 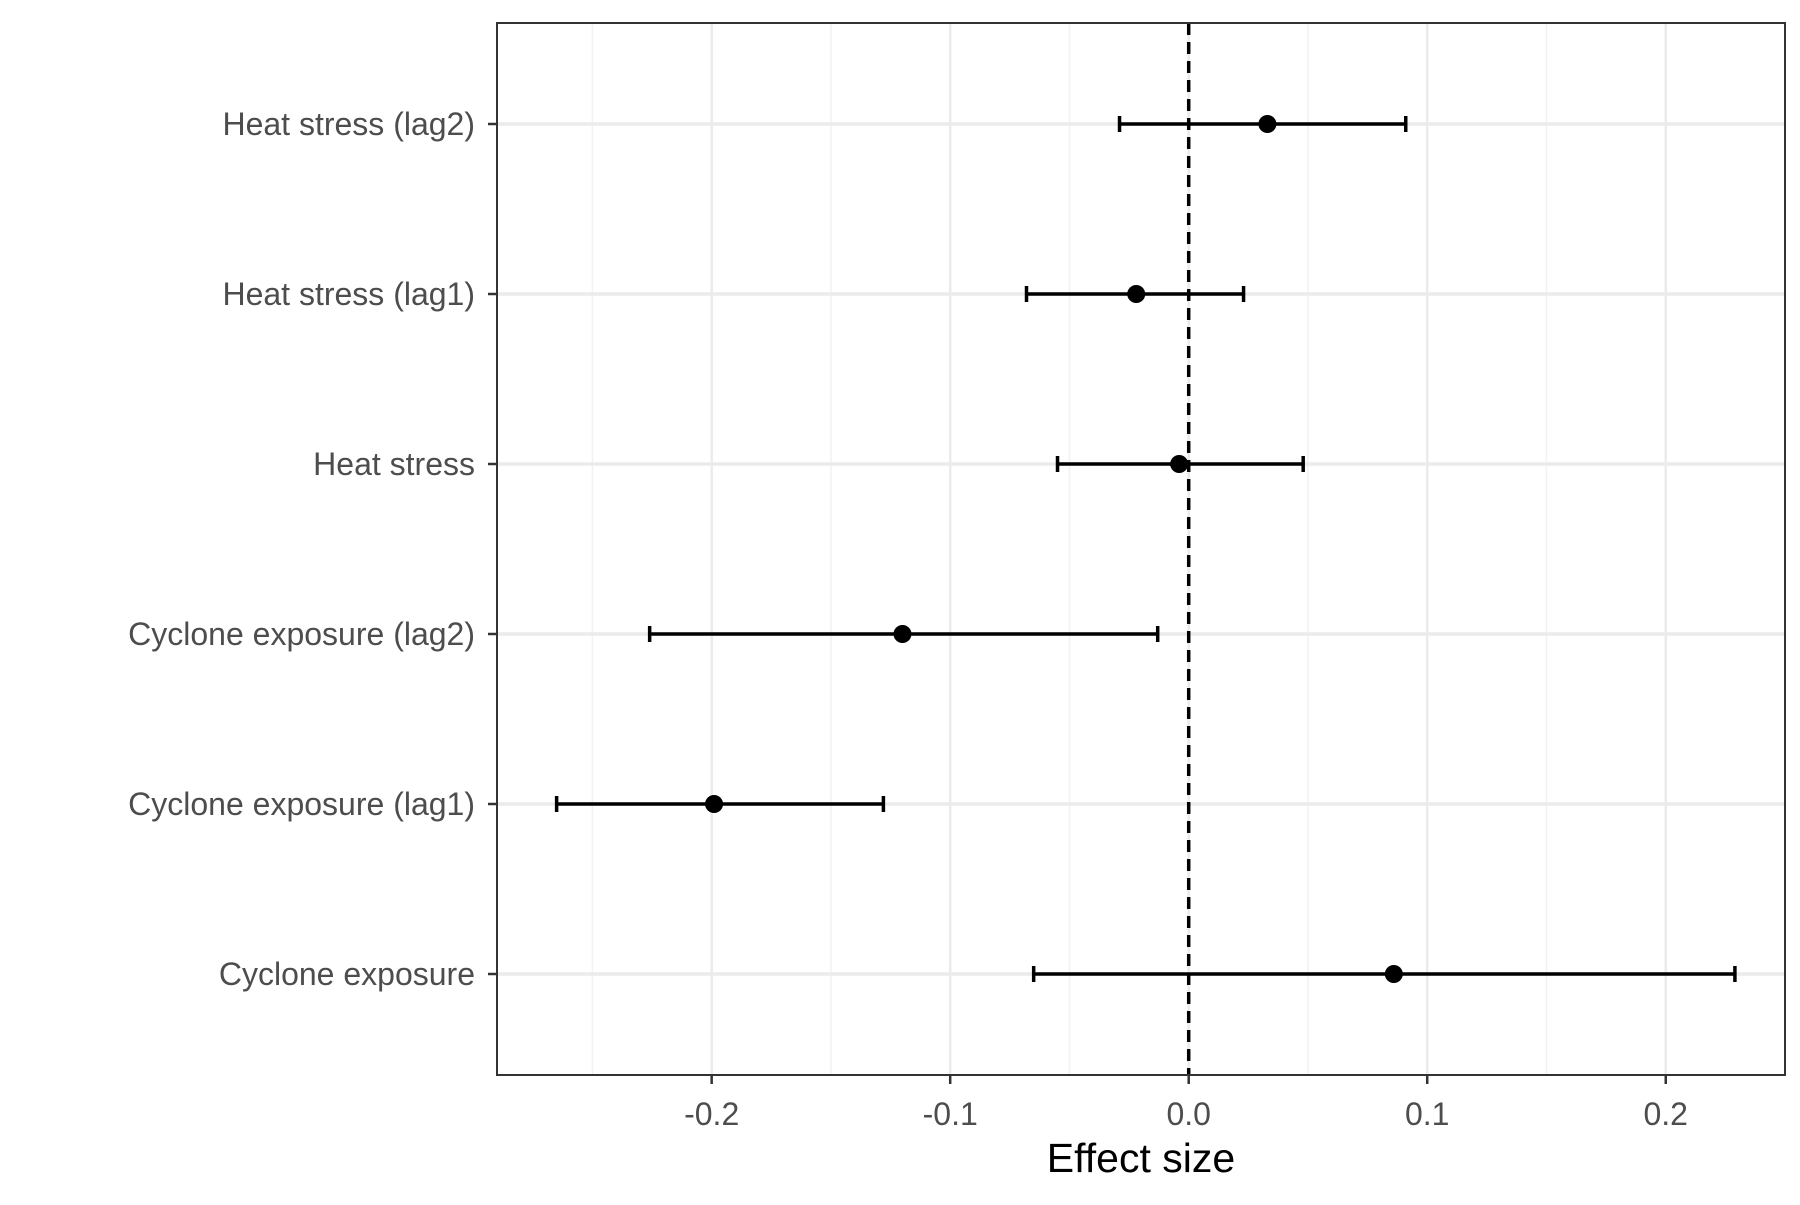 What do you see at coordinates (1427, 1114) in the screenshot?
I see `x-tick-label: 0.1` at bounding box center [1427, 1114].